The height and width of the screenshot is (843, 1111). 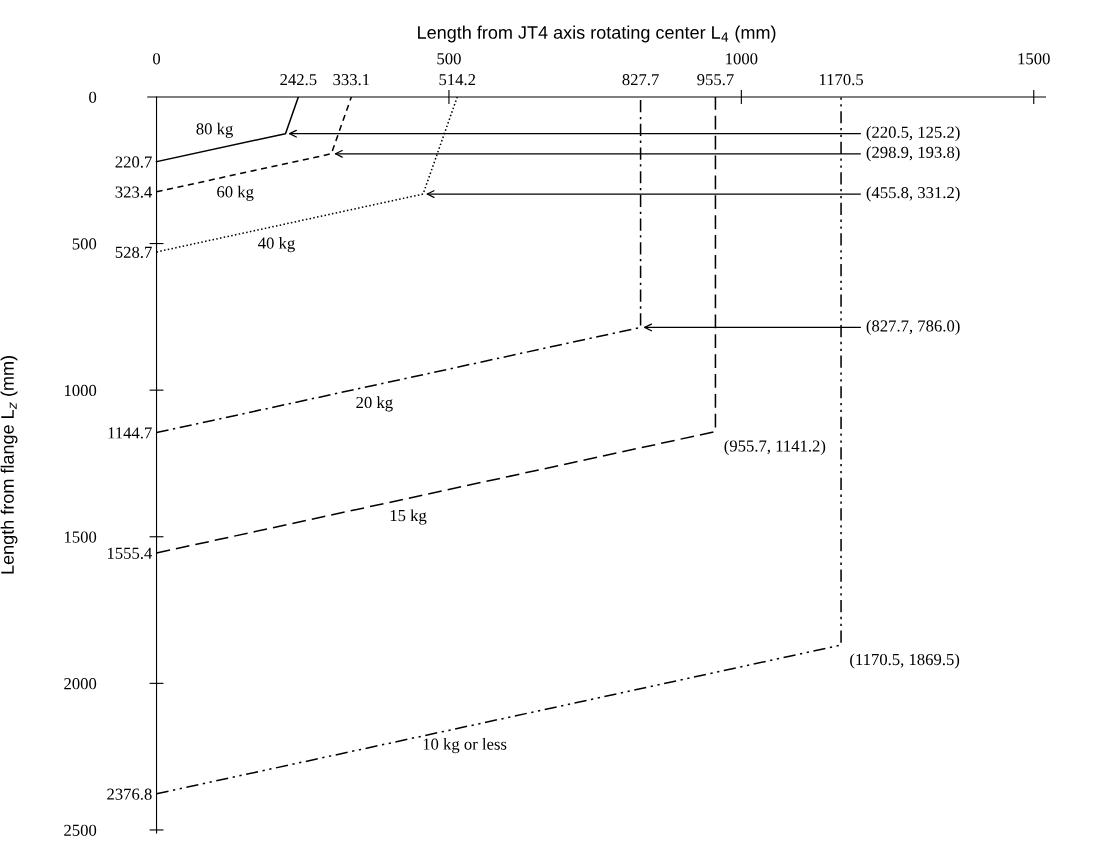 What do you see at coordinates (93, 97) in the screenshot?
I see `y-tick-label: 0` at bounding box center [93, 97].